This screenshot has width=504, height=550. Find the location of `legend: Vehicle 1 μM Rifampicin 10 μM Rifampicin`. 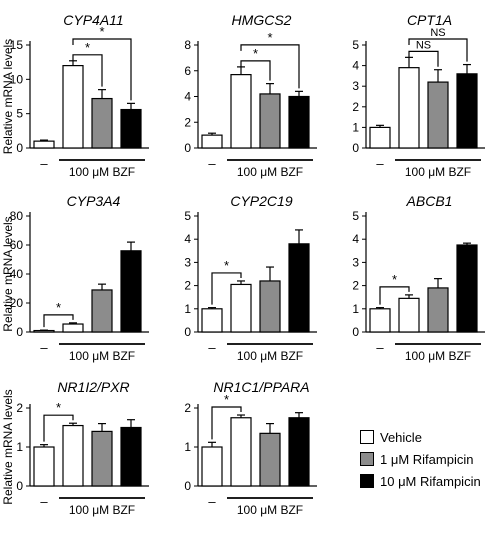

legend: Vehicle 1 μM Rifampicin 10 μM Rifampicin is located at coordinates (432, 459).